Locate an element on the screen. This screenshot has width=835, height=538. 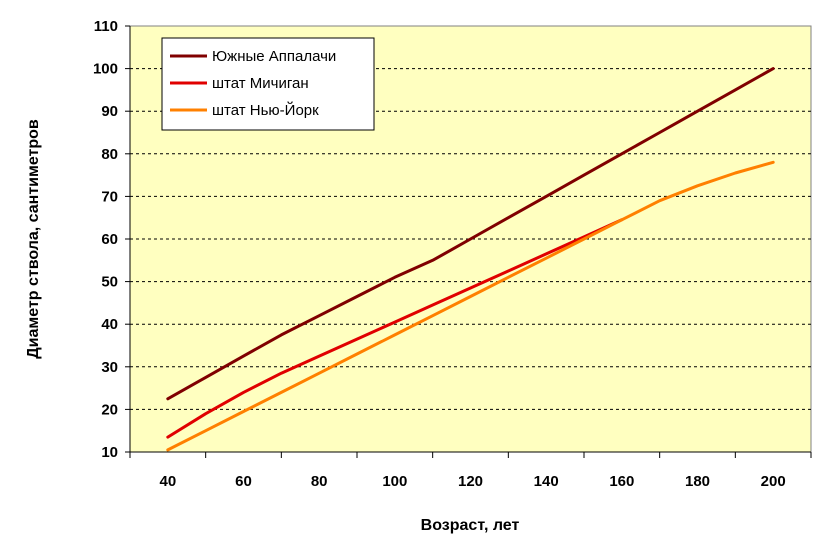
legend: Южные Аппалачи штат Мичиган штат Нью-Йорк is located at coordinates (268, 84).